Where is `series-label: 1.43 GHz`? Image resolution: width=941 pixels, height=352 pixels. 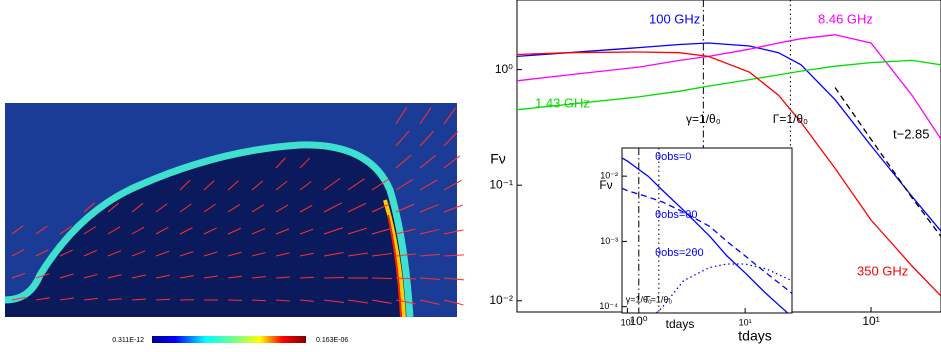 series-label: 1.43 GHz is located at coordinates (562, 102).